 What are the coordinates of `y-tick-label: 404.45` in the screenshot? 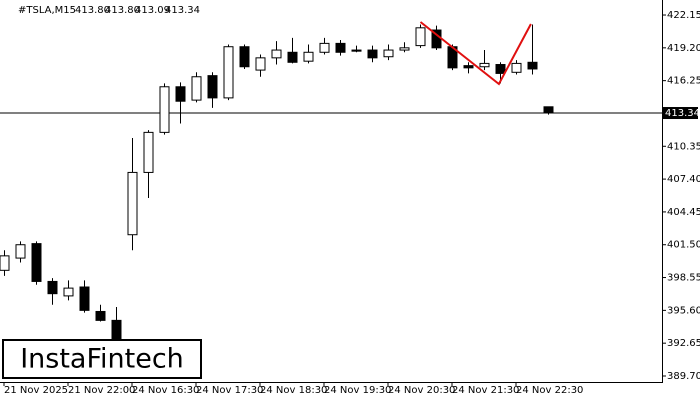 It's located at (683, 212).